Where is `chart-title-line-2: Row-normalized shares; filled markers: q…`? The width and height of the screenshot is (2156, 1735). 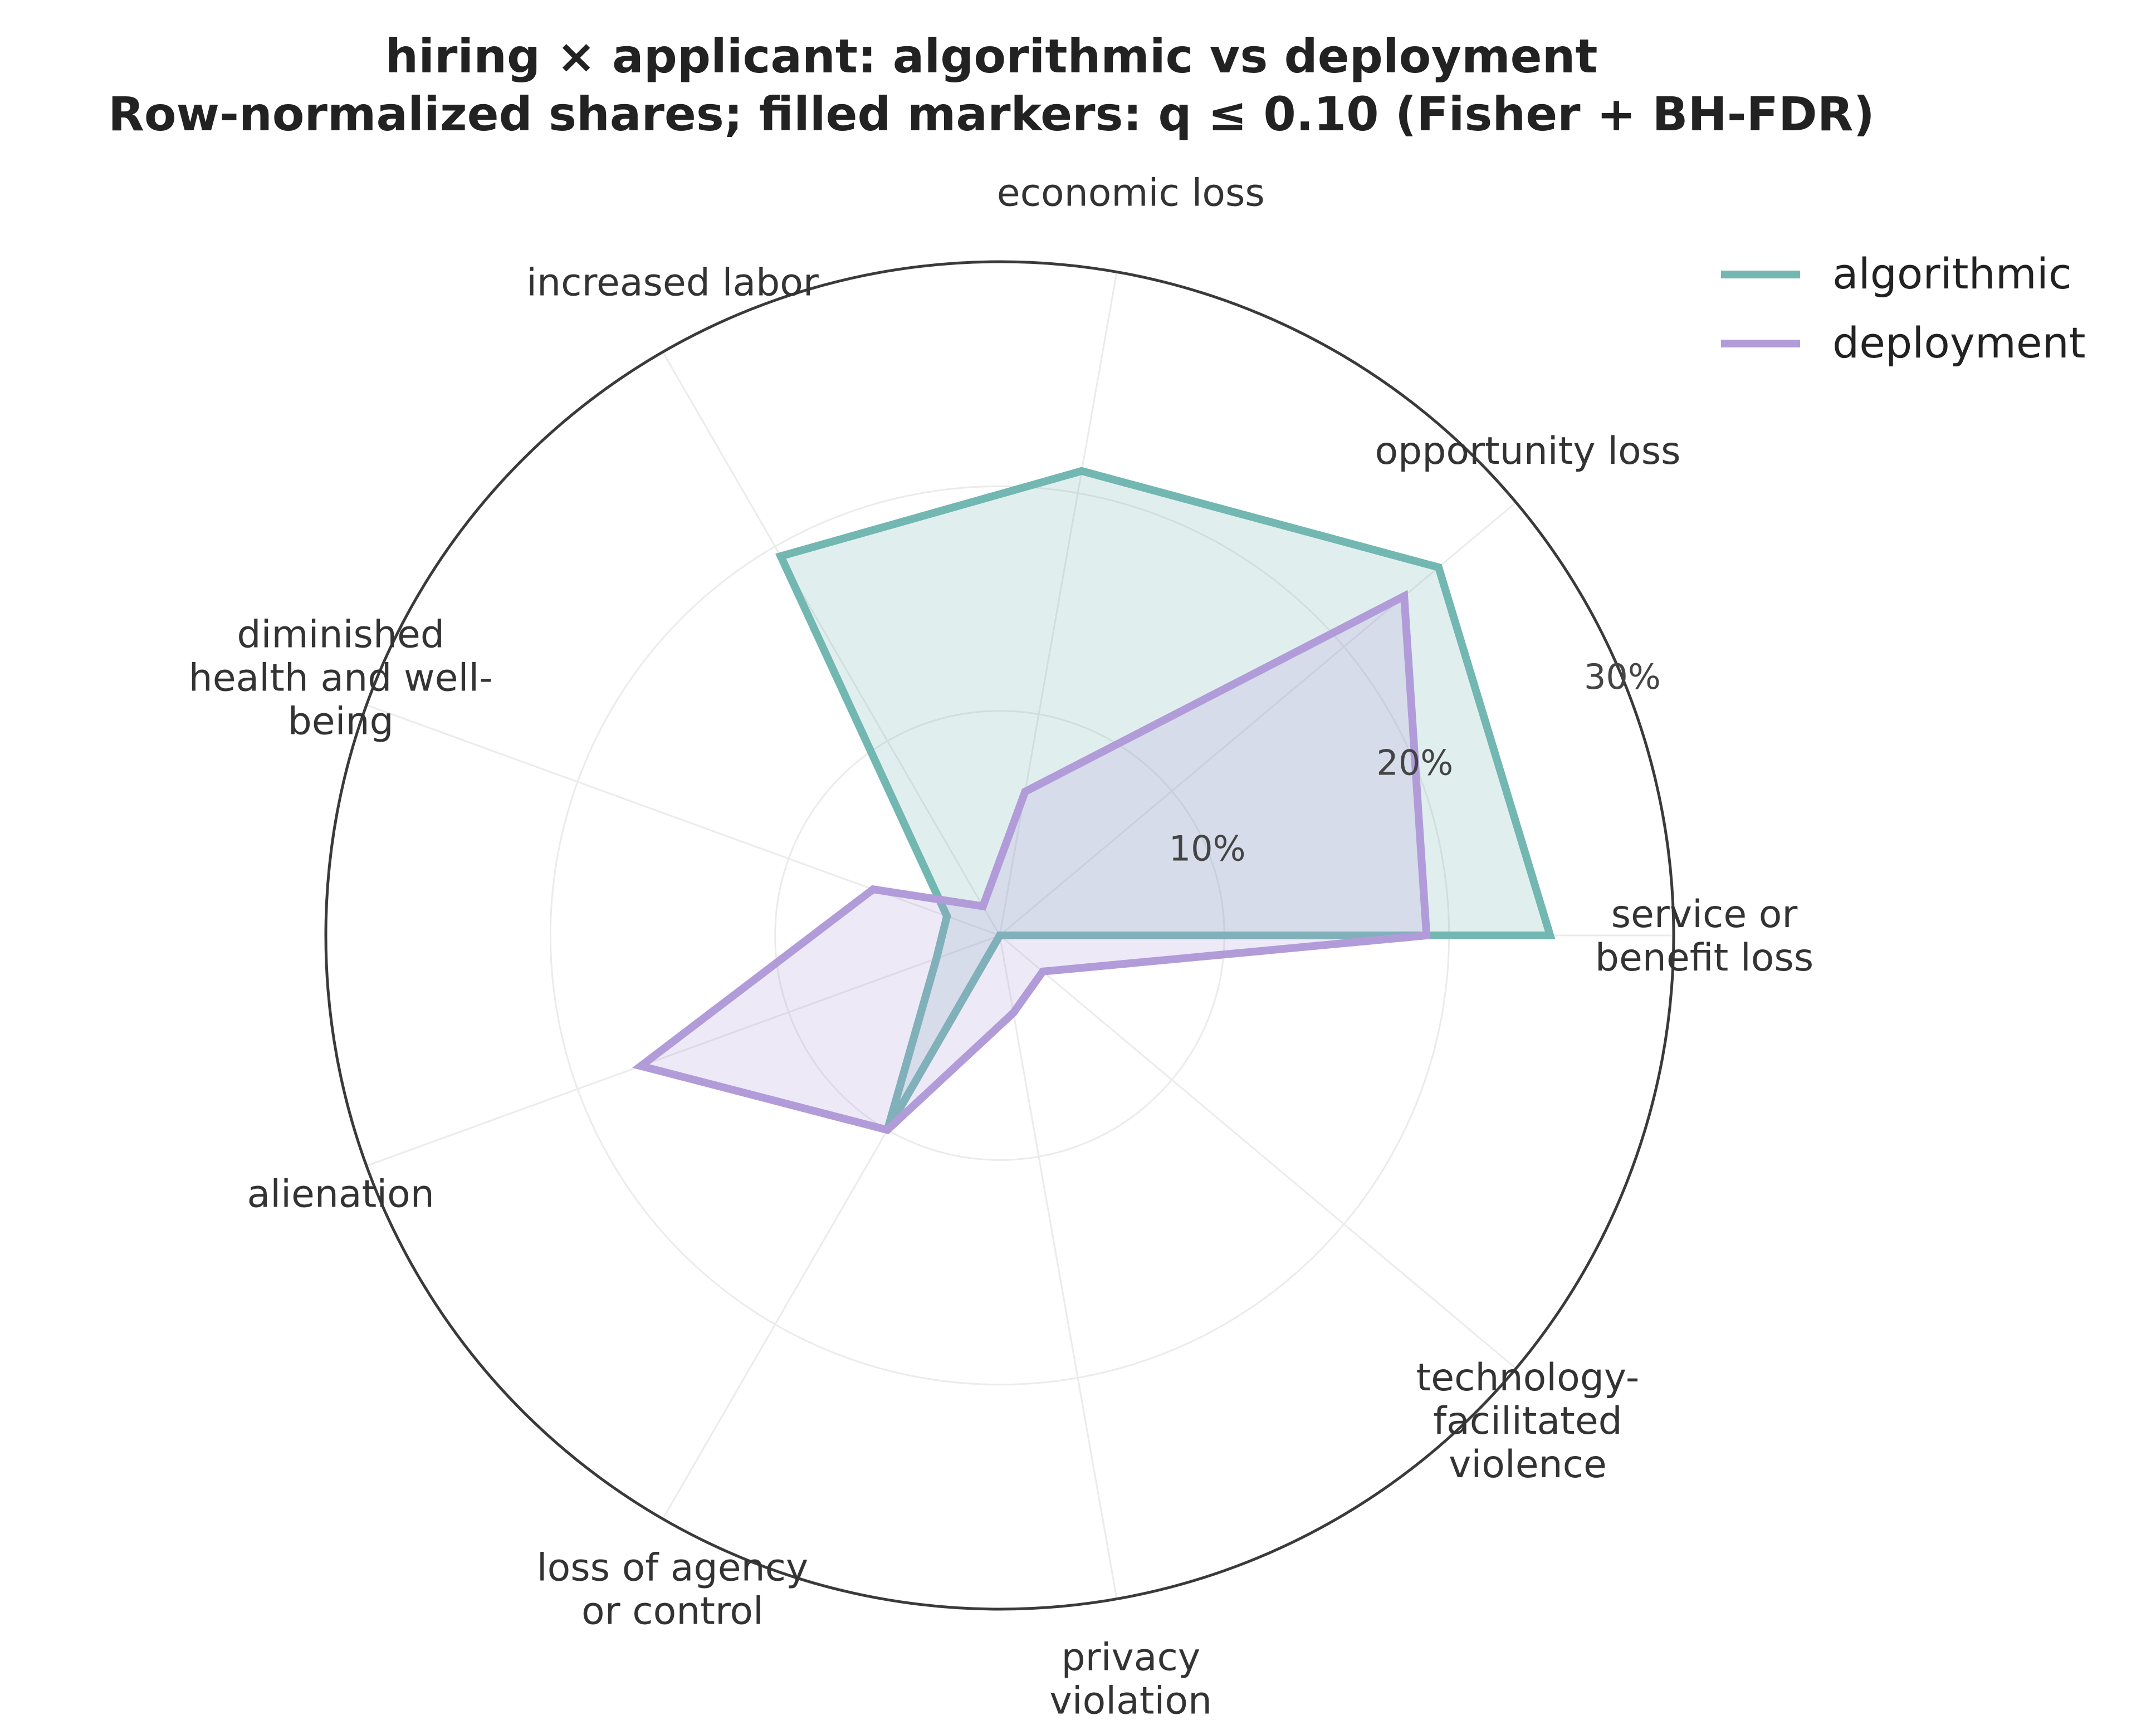
chart-title-line-2: Row-normalized shares; filled markers: q… is located at coordinates (991, 114).